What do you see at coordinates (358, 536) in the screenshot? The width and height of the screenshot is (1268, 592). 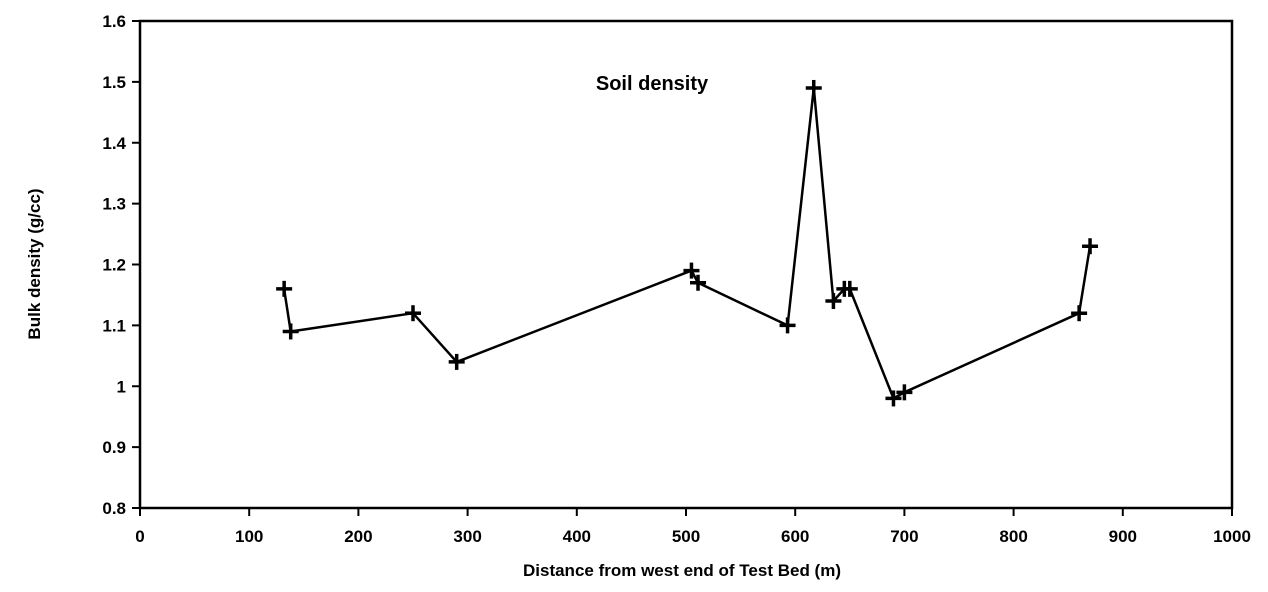 I see `x-tick-label: 200` at bounding box center [358, 536].